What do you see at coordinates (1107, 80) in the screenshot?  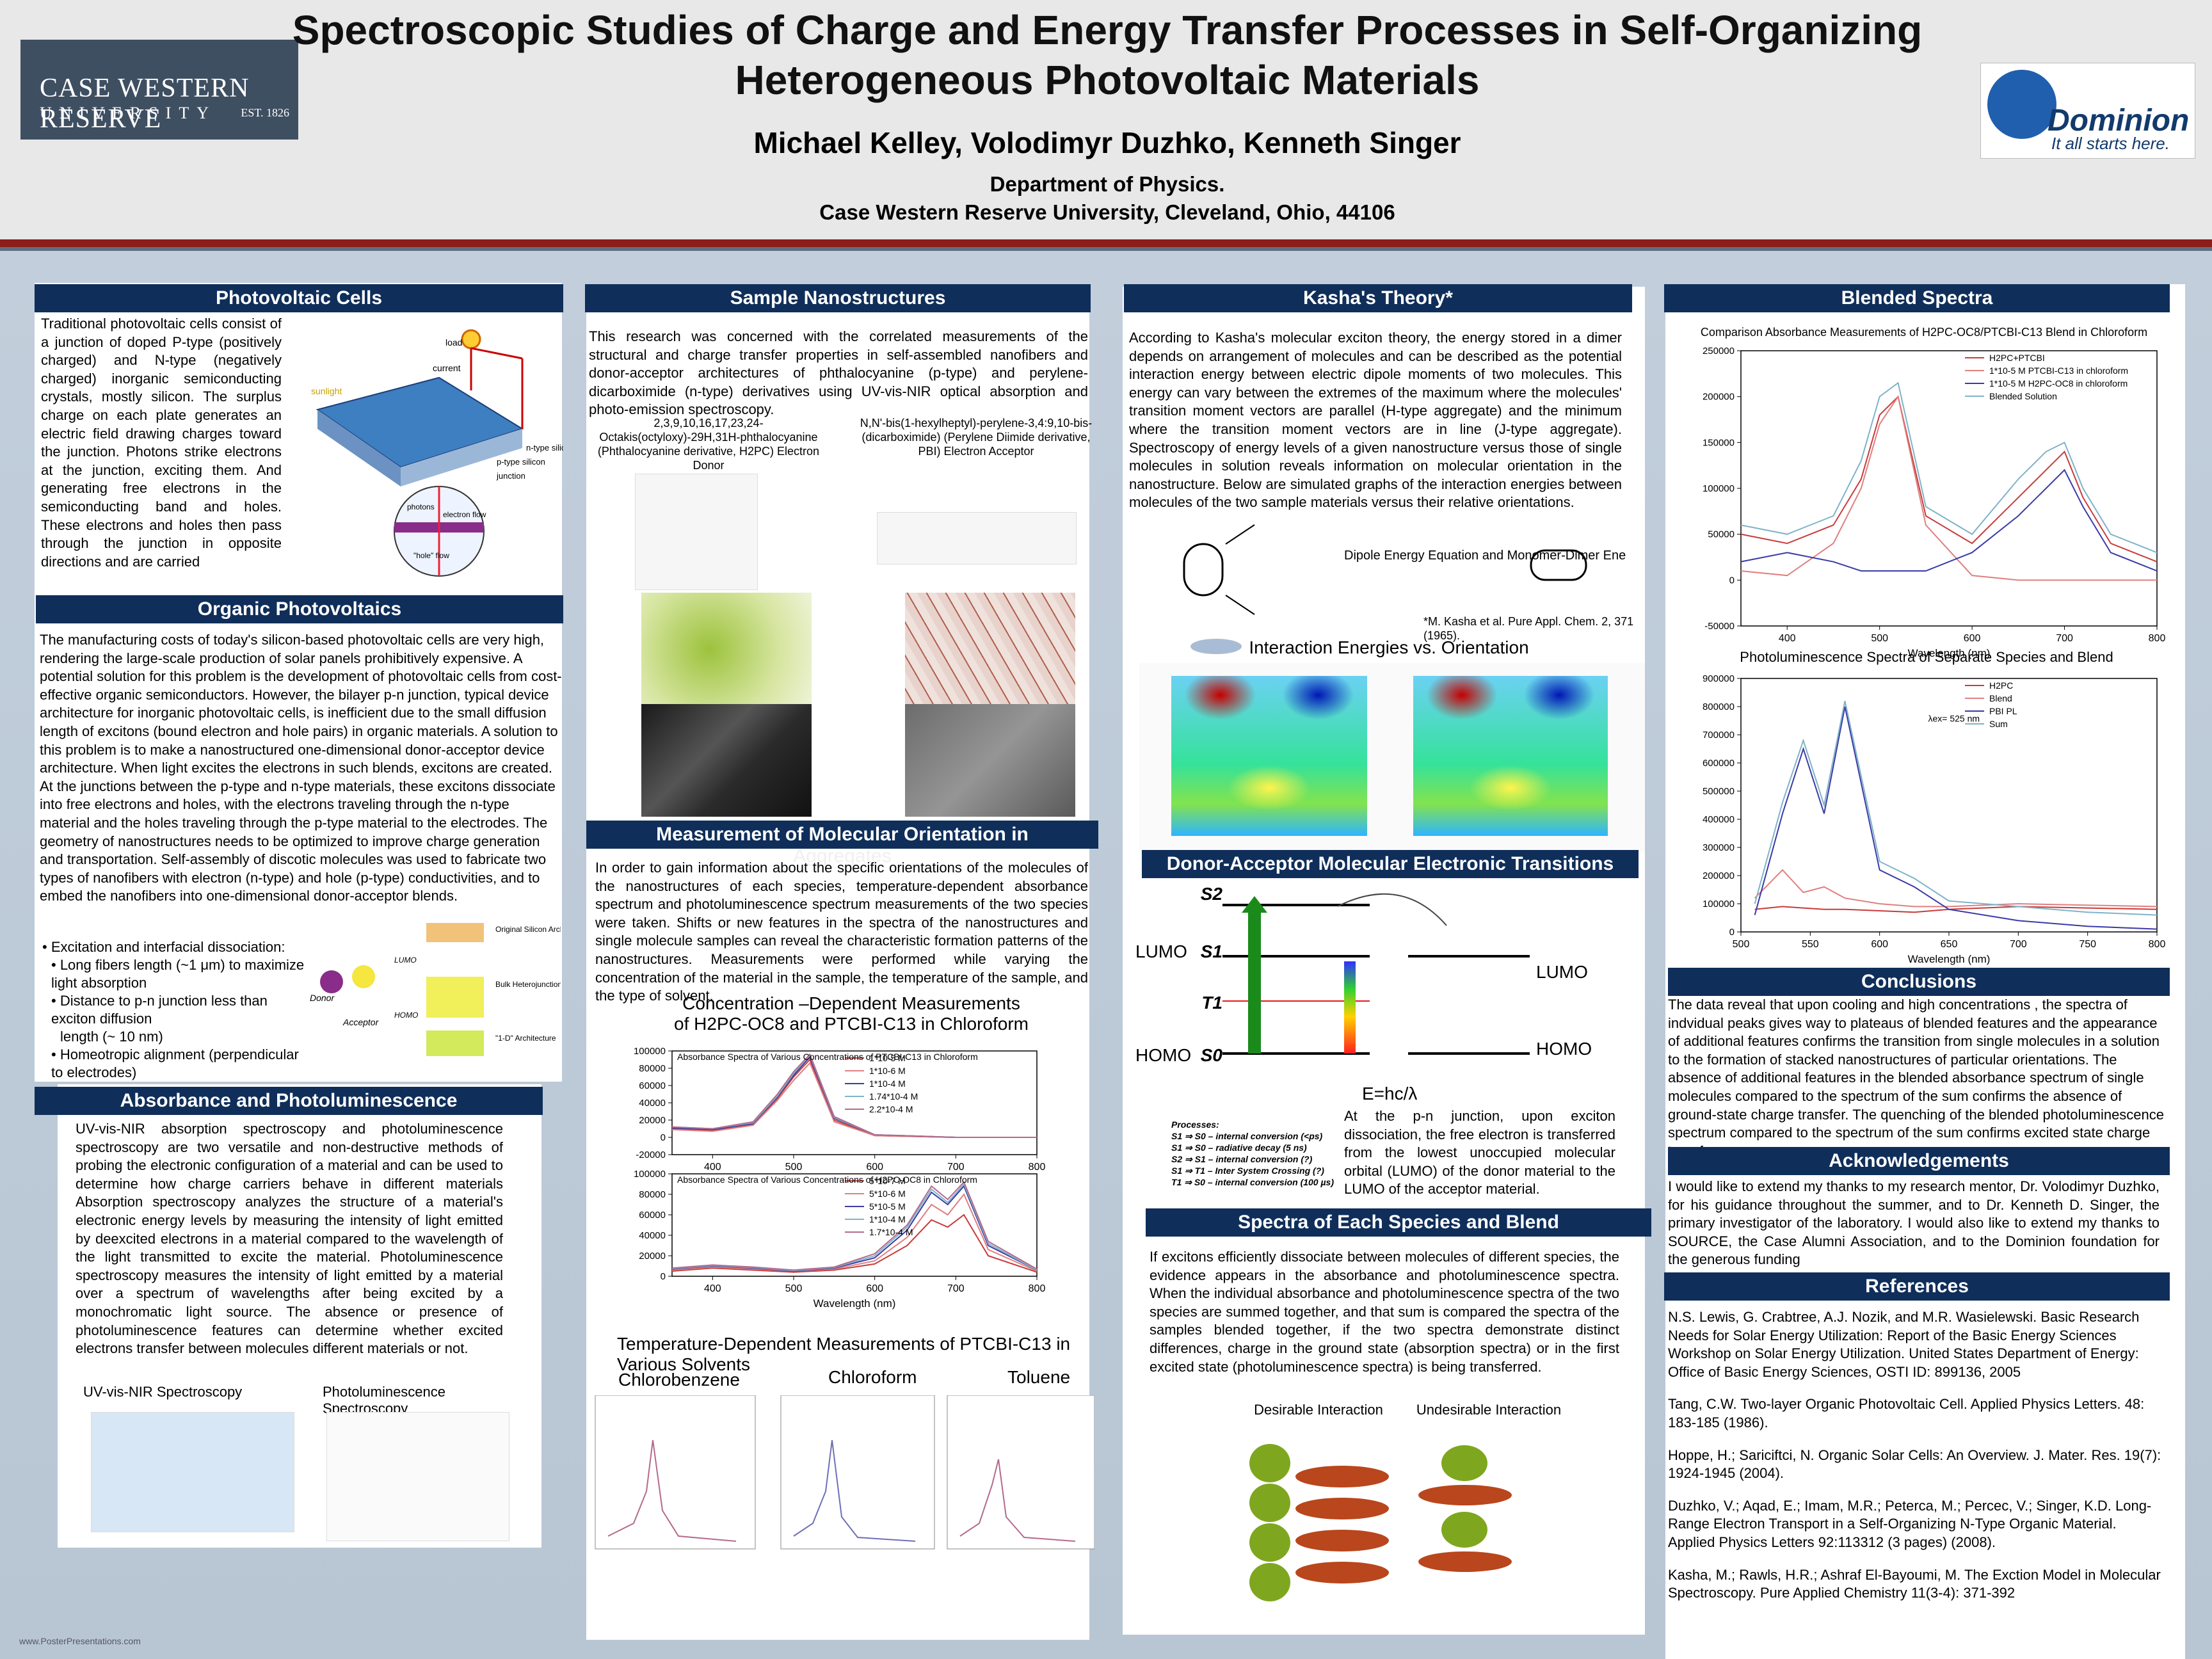 I see `poster-title-line2: Heterogeneous Photovoltaic Materials` at bounding box center [1107, 80].